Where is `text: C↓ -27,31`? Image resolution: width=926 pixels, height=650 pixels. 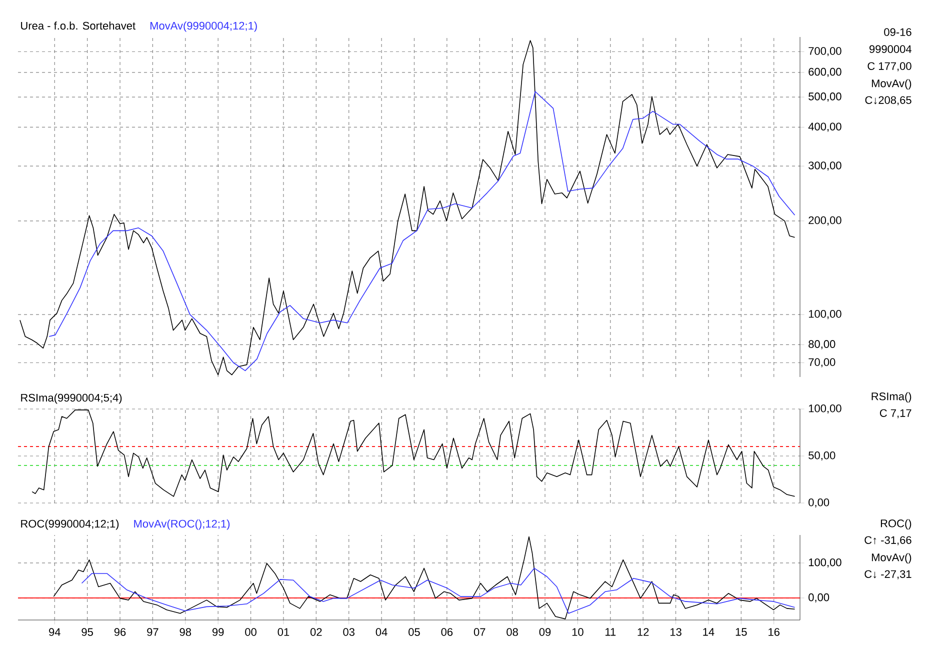
text: C↓ -27,31 is located at coordinates (888, 575).